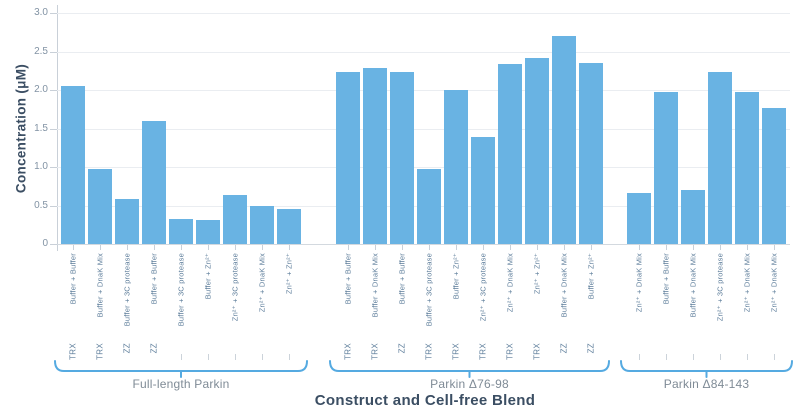 The image size is (800, 413). Describe the element at coordinates (41, 166) in the screenshot. I see `y-tick-label: 1.0` at that location.